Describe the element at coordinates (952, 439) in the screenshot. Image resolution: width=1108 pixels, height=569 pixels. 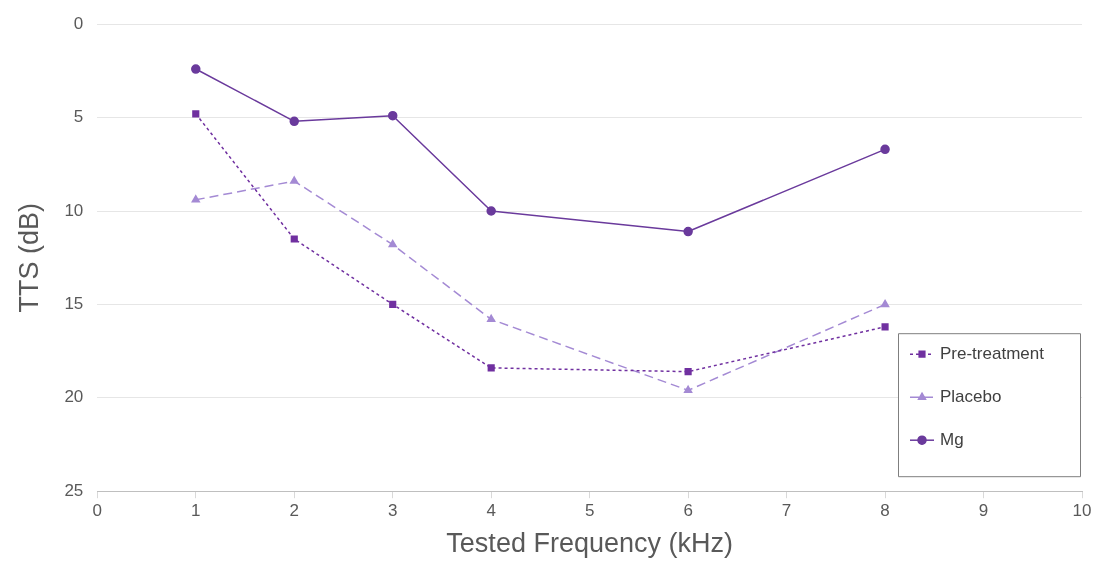
I see `legend-label: Mg` at that location.